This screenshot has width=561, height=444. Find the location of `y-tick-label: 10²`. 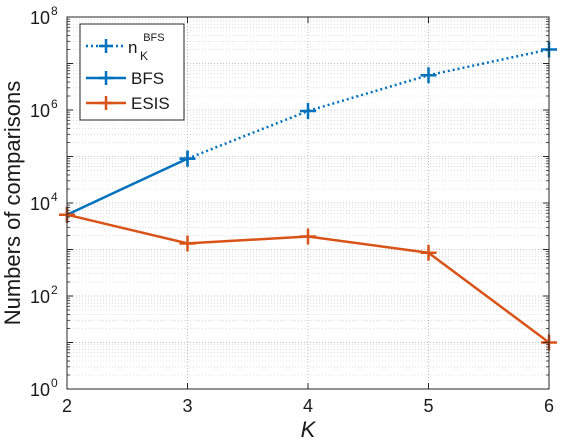

y-tick-label: 10² is located at coordinates (44, 295).